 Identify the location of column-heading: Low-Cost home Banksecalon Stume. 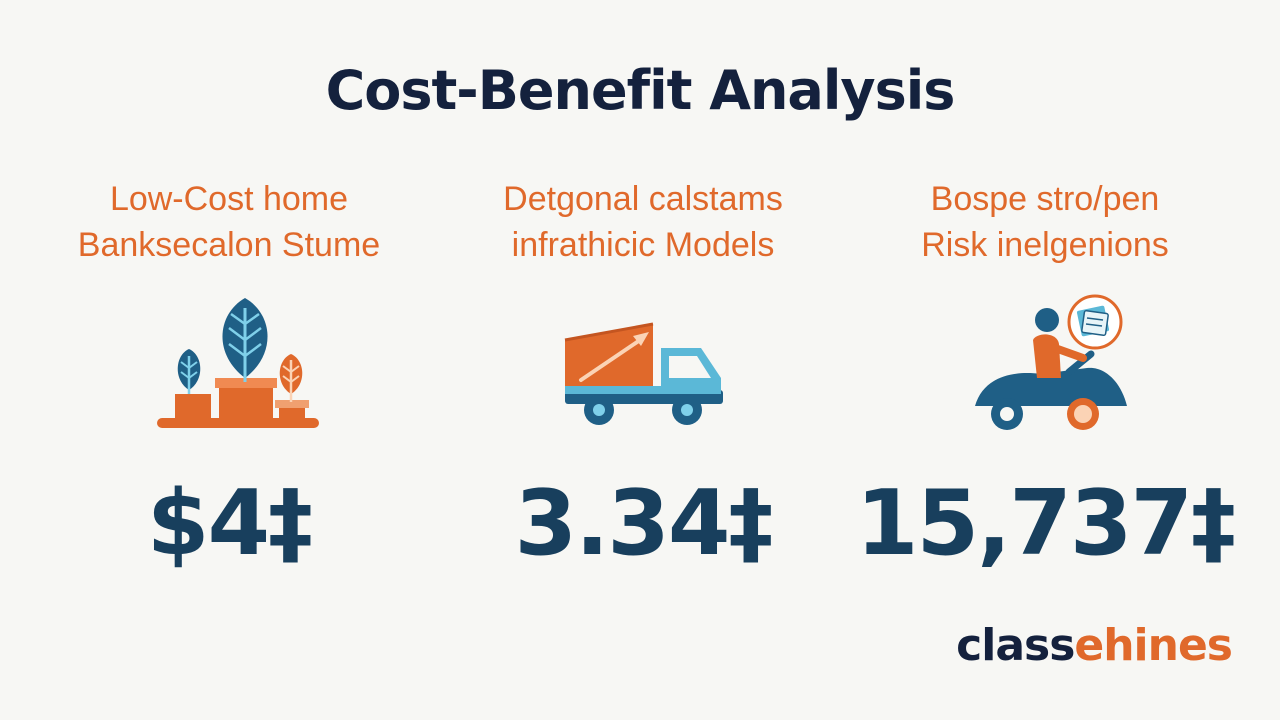
(229, 222).